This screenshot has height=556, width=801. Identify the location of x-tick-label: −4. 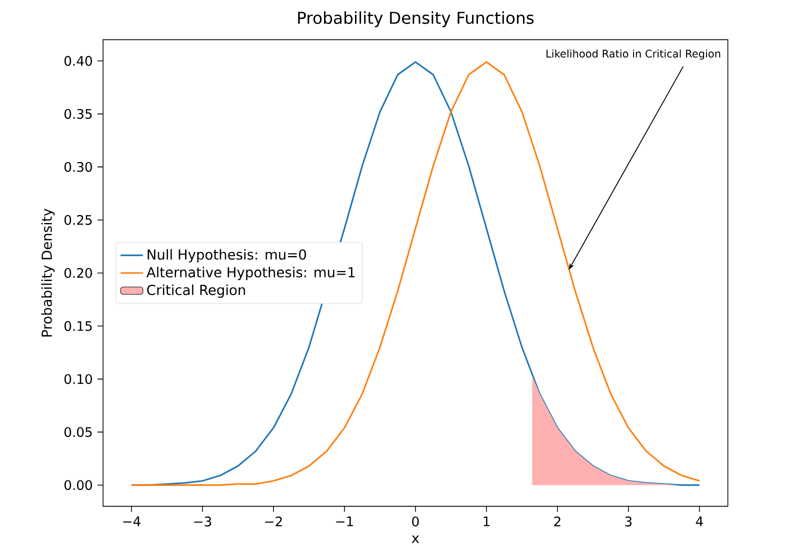
(131, 521).